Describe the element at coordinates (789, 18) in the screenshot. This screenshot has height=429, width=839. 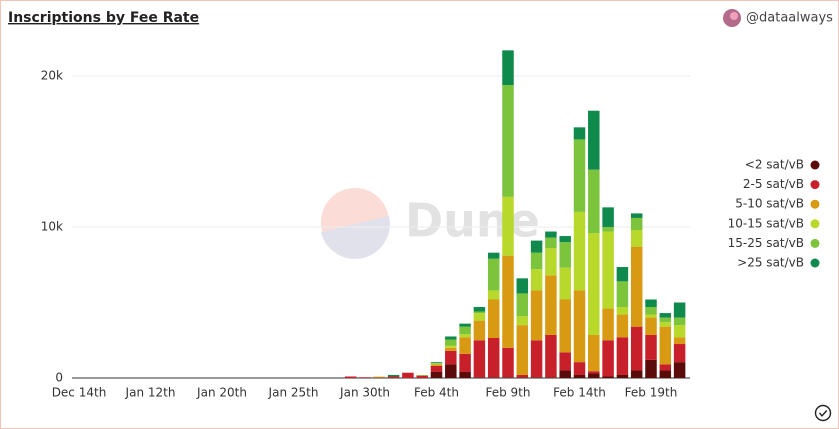
I see `author: @dataalways` at that location.